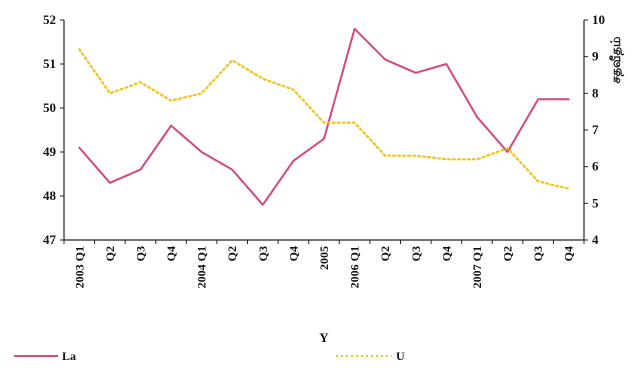  What do you see at coordinates (400, 356) in the screenshot?
I see `legend-label-u: U` at bounding box center [400, 356].